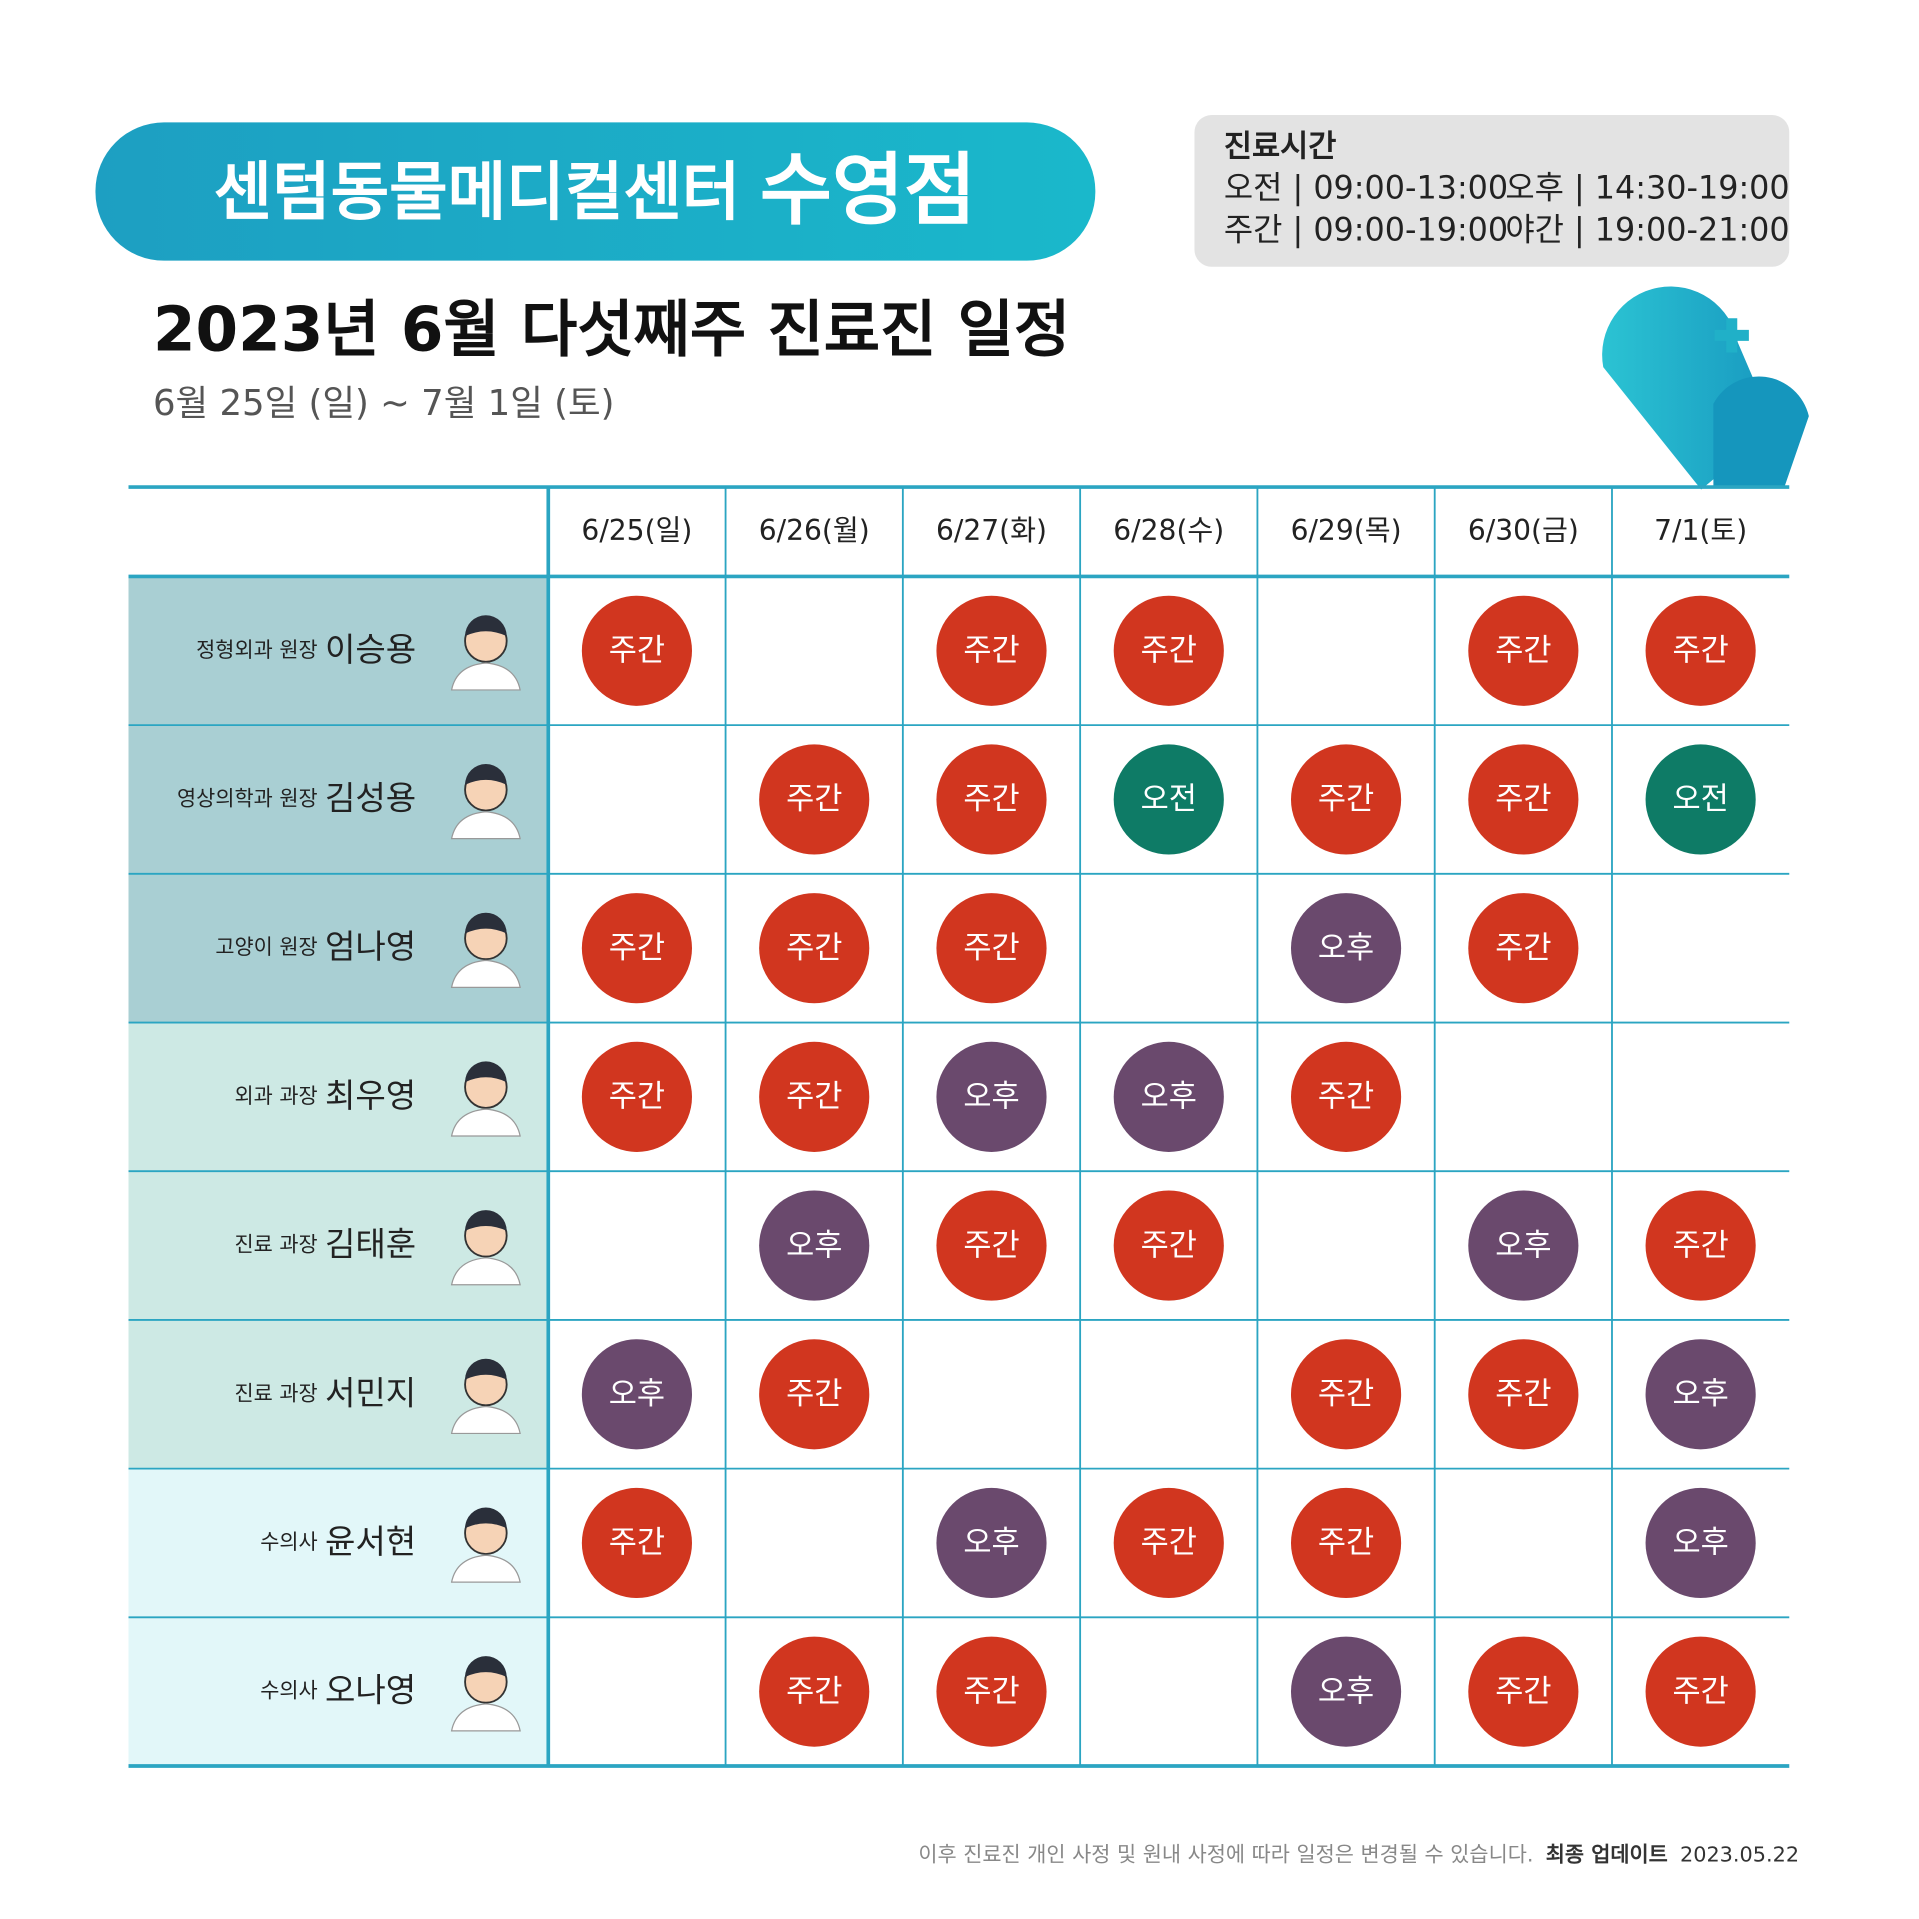  I want to click on doctor-label: 진료 과장 김태훈, so click(325, 1243).